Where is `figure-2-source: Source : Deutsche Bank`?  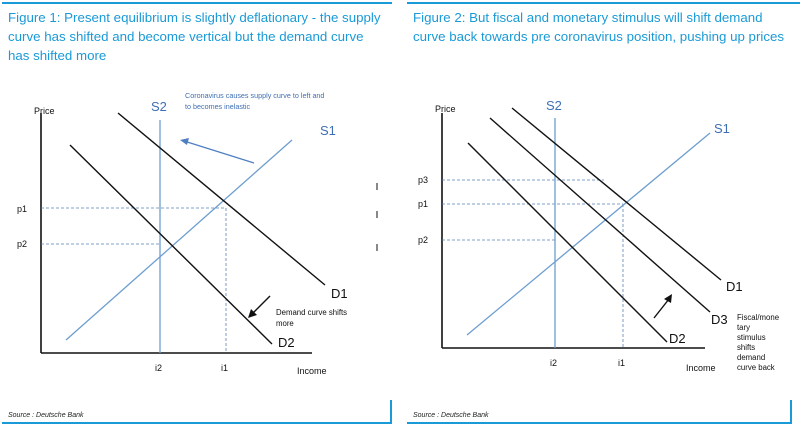
figure-2-source: Source : Deutsche Bank is located at coordinates (451, 415).